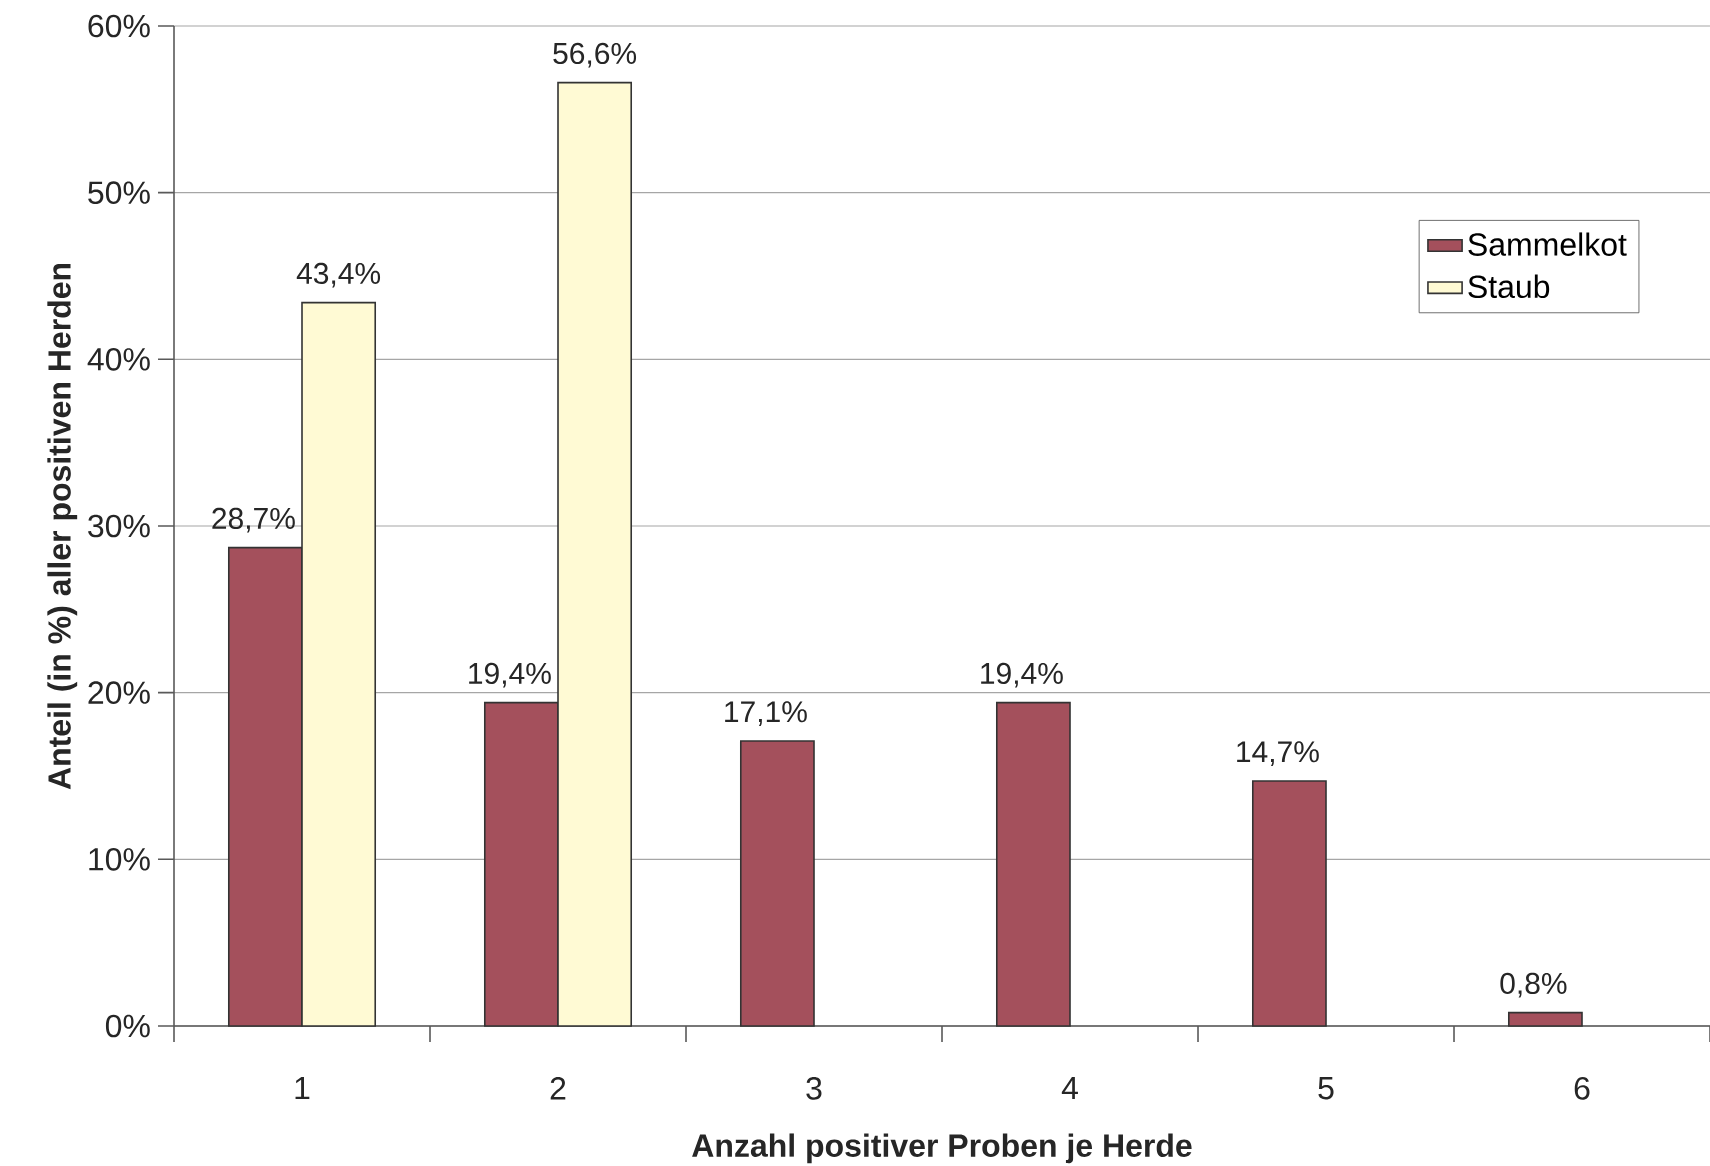 The height and width of the screenshot is (1166, 1710). Describe the element at coordinates (1278, 753) in the screenshot. I see `data-label: 14,7%` at that location.